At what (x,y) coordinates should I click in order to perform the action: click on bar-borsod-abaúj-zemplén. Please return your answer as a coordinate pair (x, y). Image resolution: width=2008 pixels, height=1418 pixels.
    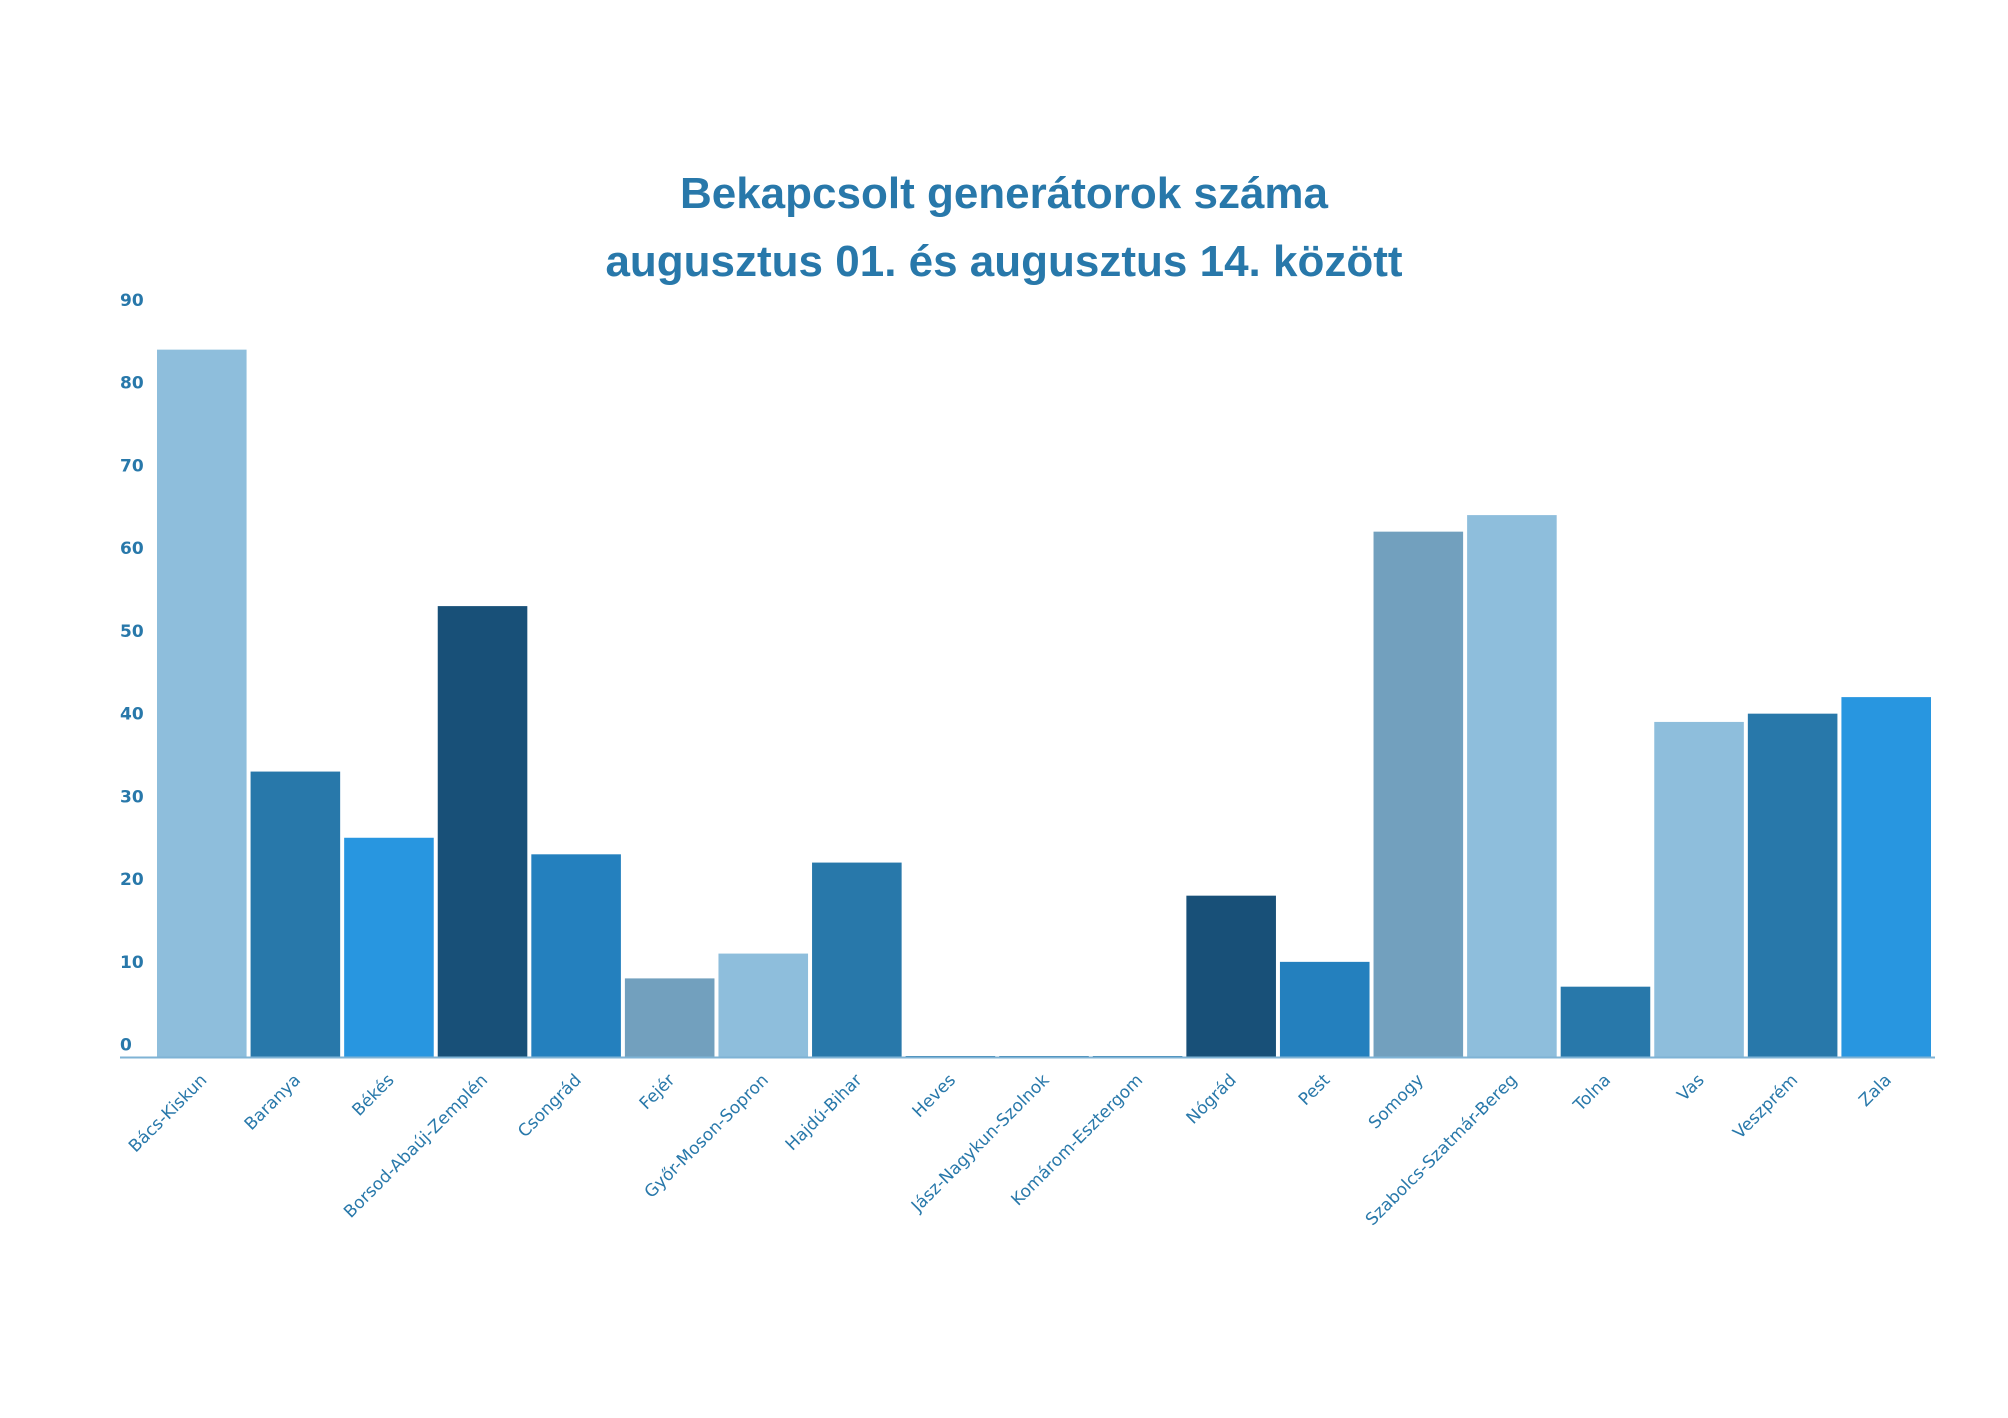
    Looking at the image, I should click on (482, 831).